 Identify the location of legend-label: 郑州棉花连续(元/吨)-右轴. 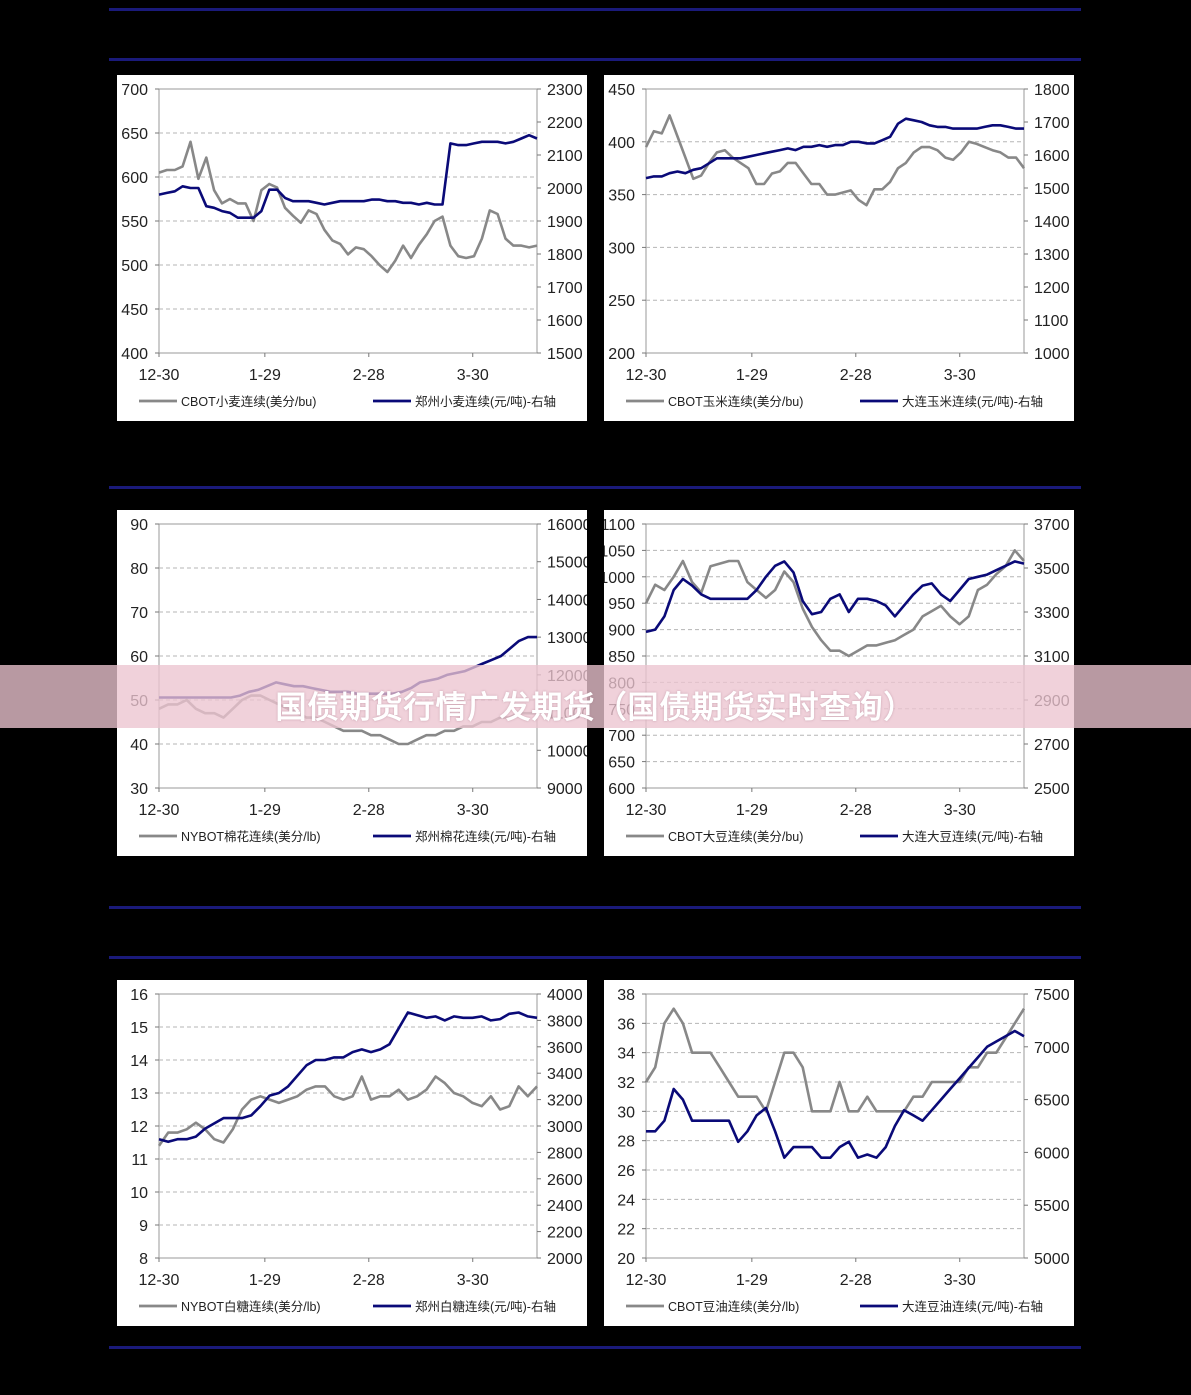
(485, 836).